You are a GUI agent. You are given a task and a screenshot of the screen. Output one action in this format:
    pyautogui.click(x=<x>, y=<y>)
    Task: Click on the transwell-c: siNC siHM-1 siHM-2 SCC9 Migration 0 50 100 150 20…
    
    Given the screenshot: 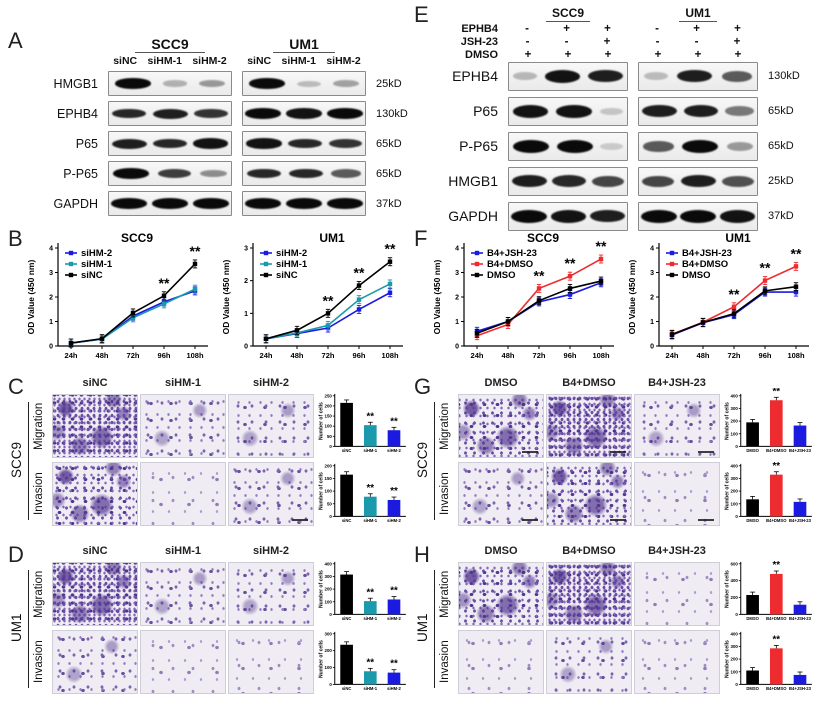 What is the action you would take?
    pyautogui.click(x=208, y=460)
    